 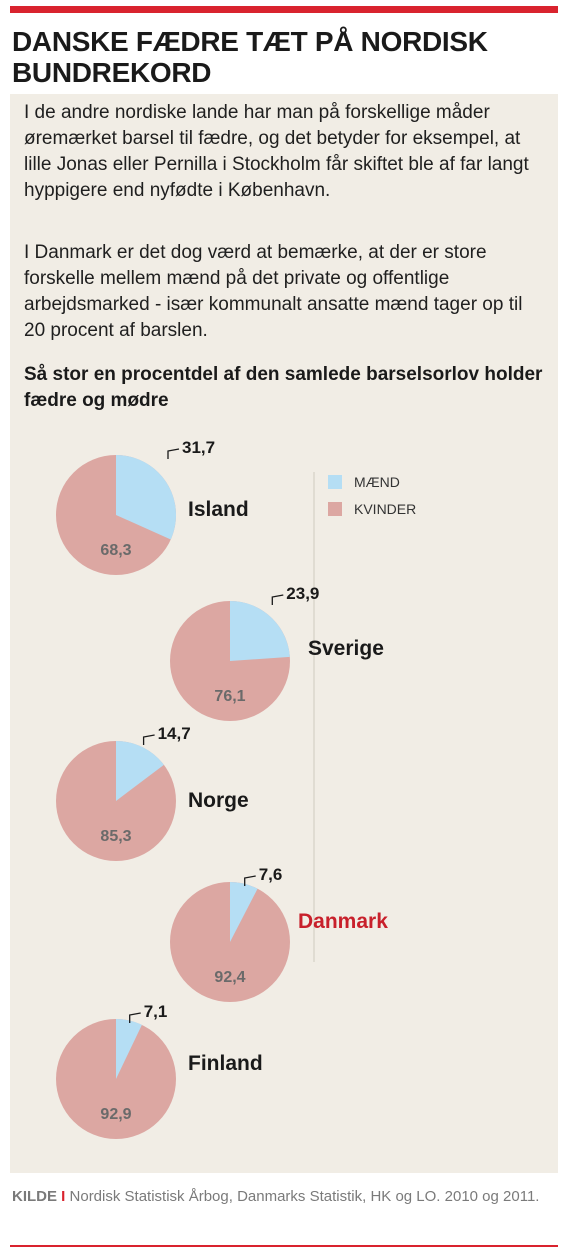 I want to click on country-label-sverige: Sverige, so click(x=346, y=648).